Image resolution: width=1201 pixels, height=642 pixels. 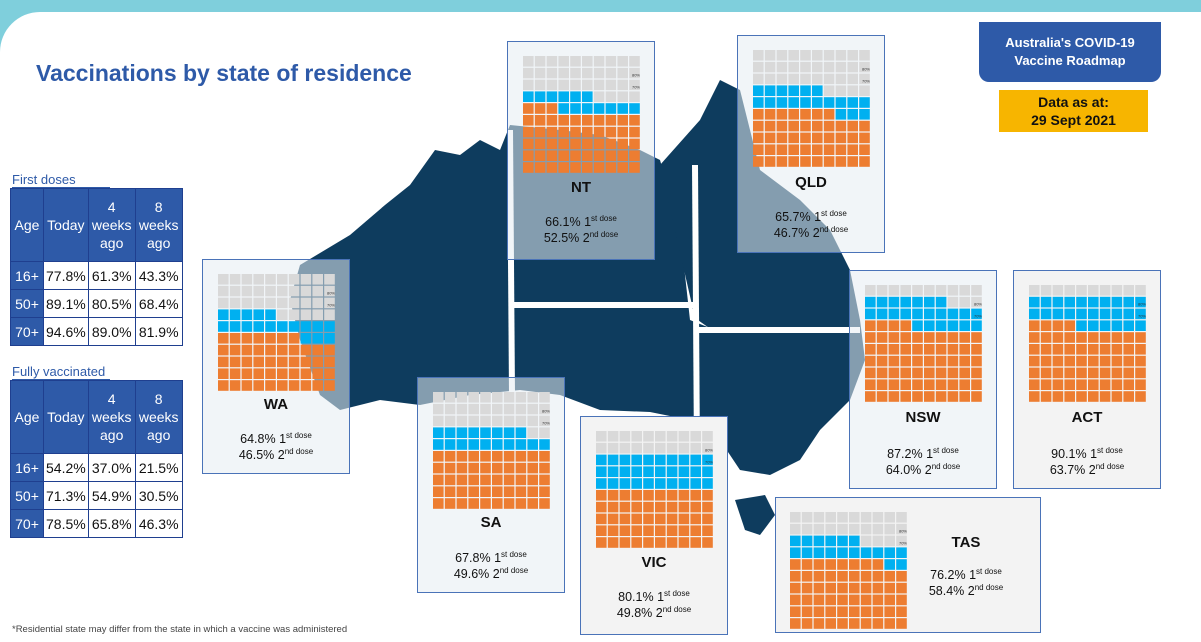 I want to click on col-age: Age, so click(x=27, y=417).